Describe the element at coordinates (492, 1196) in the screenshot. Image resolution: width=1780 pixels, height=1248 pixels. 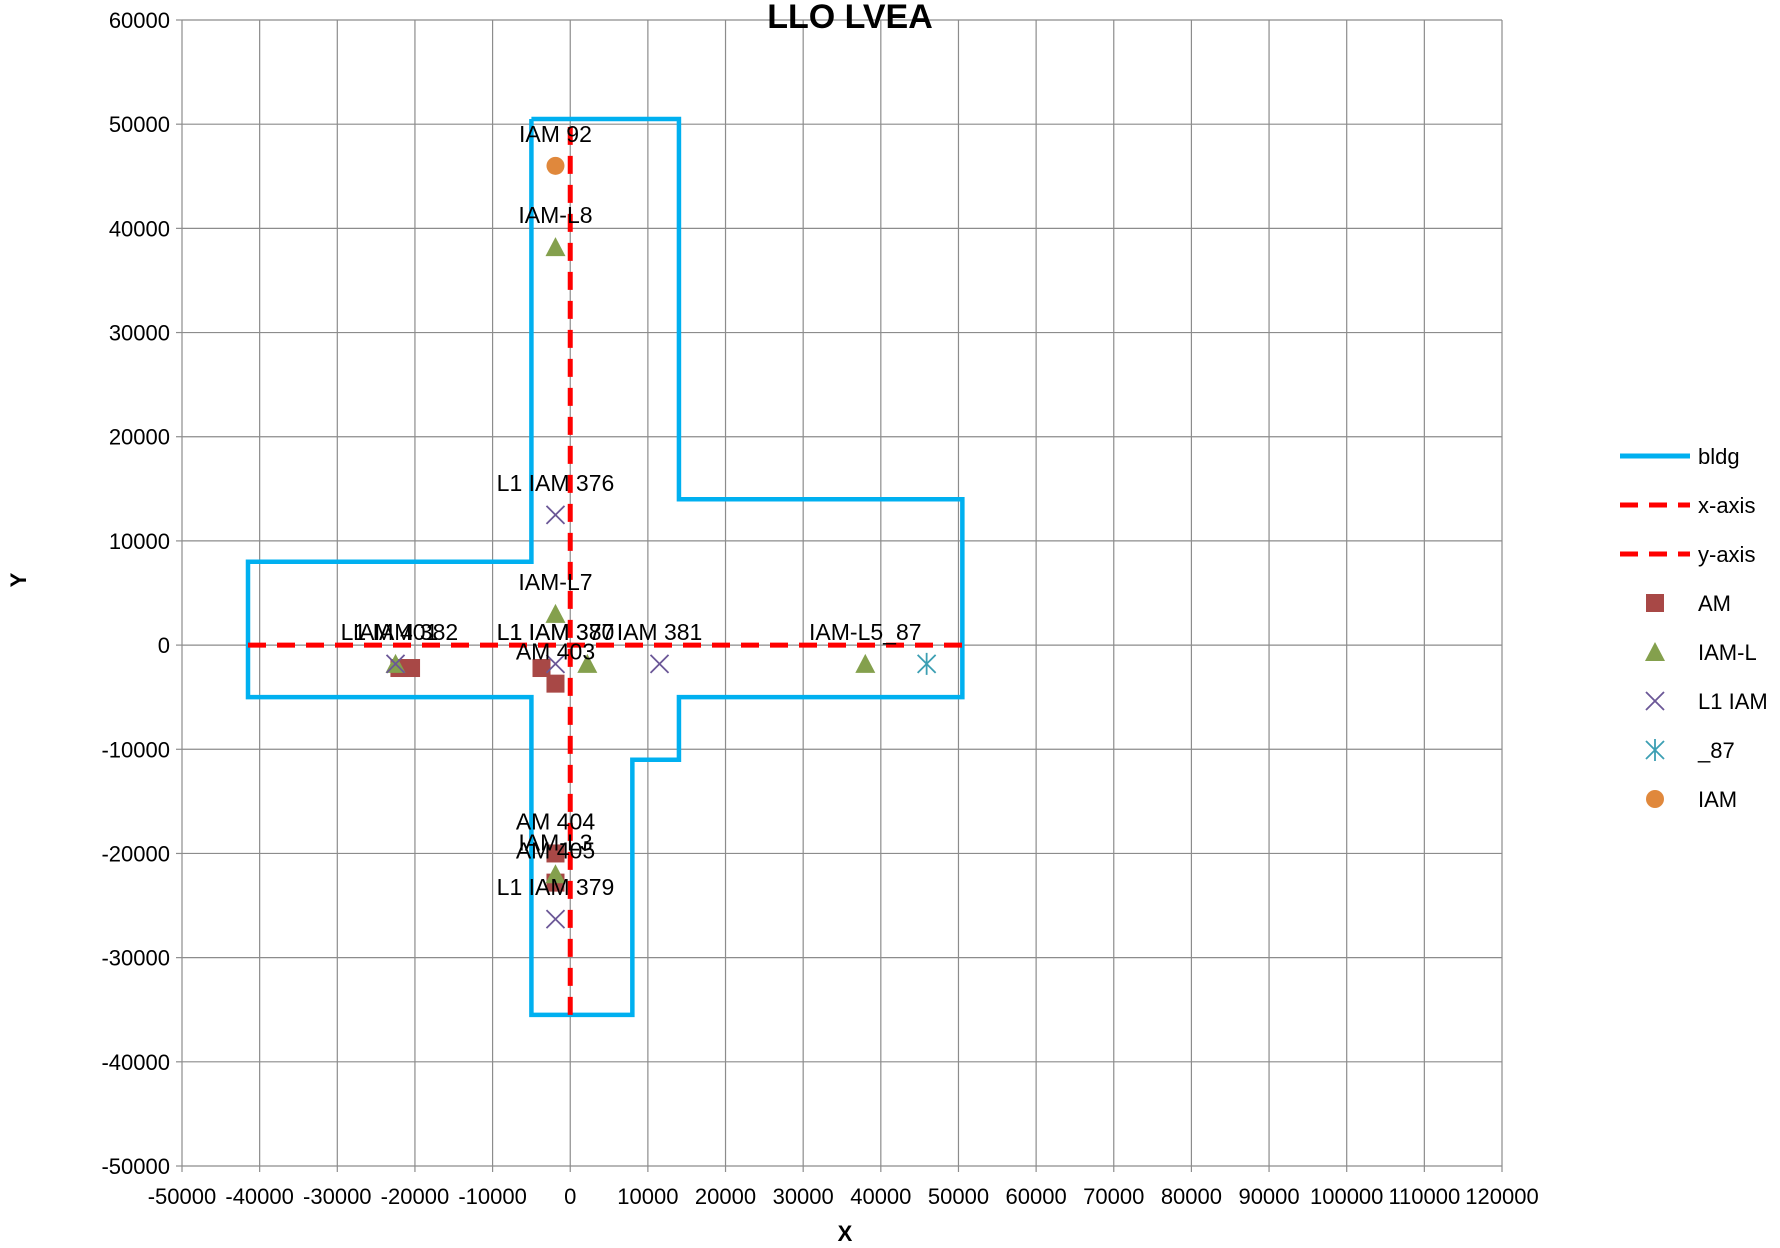
I see `x-tick-label: -10000` at that location.